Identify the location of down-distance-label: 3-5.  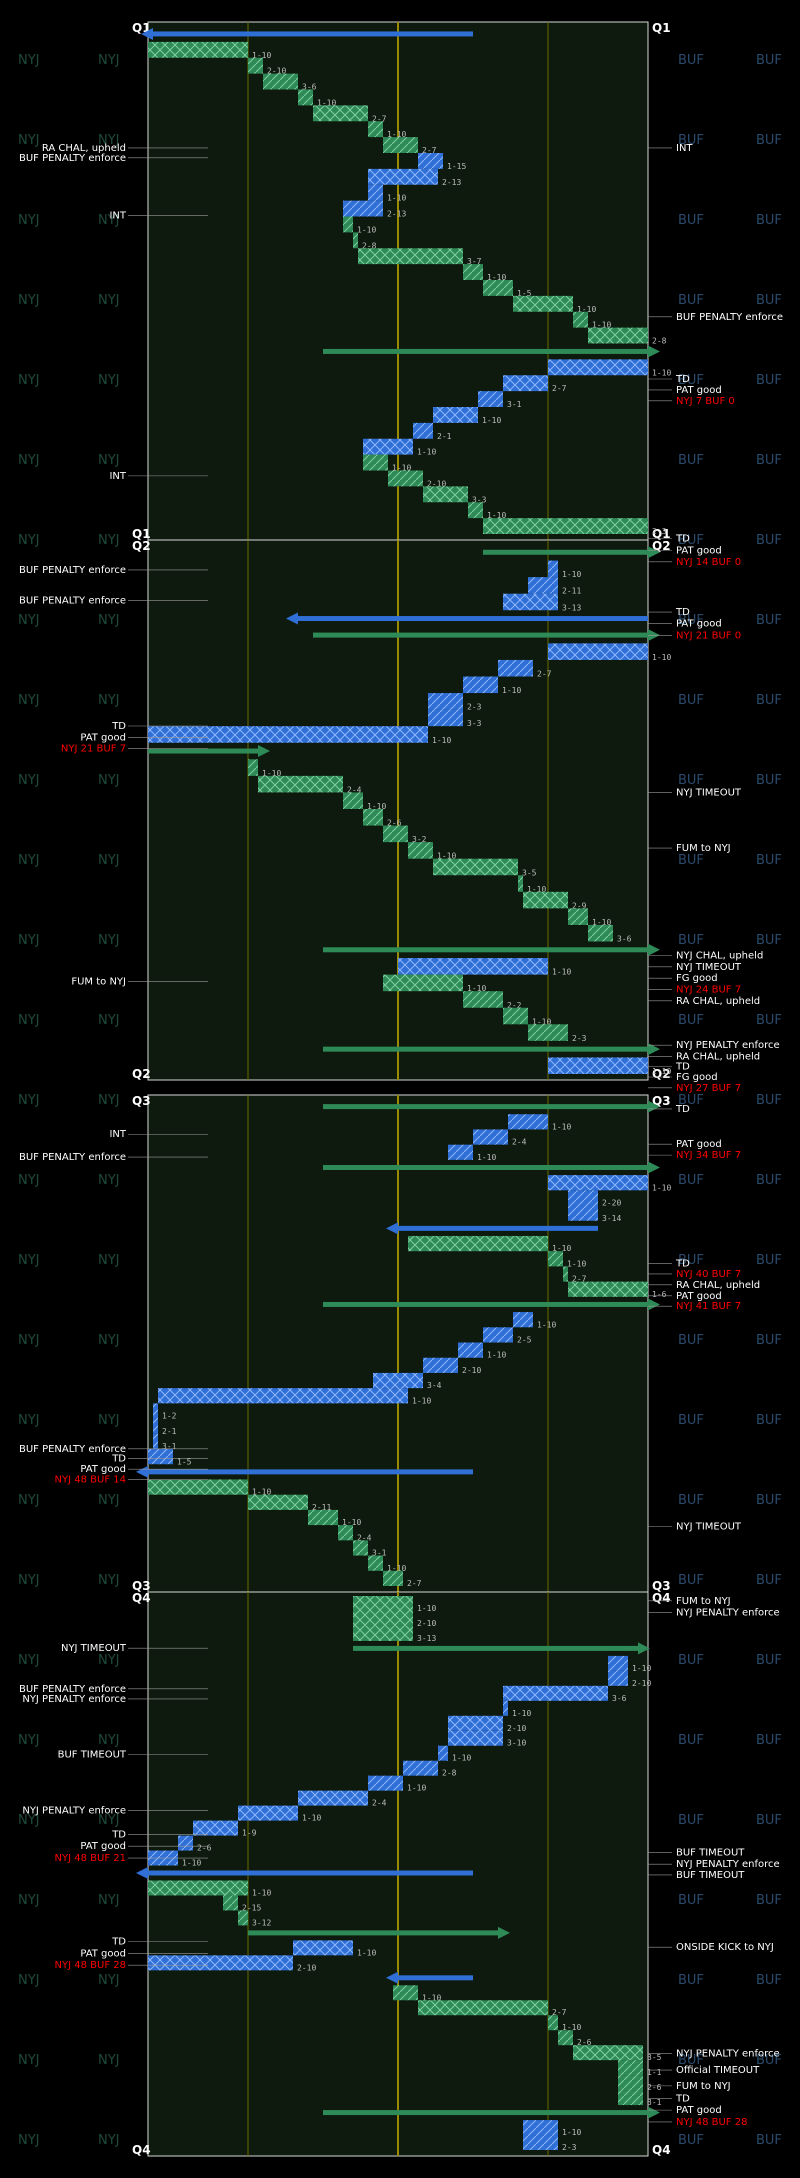
(529, 872).